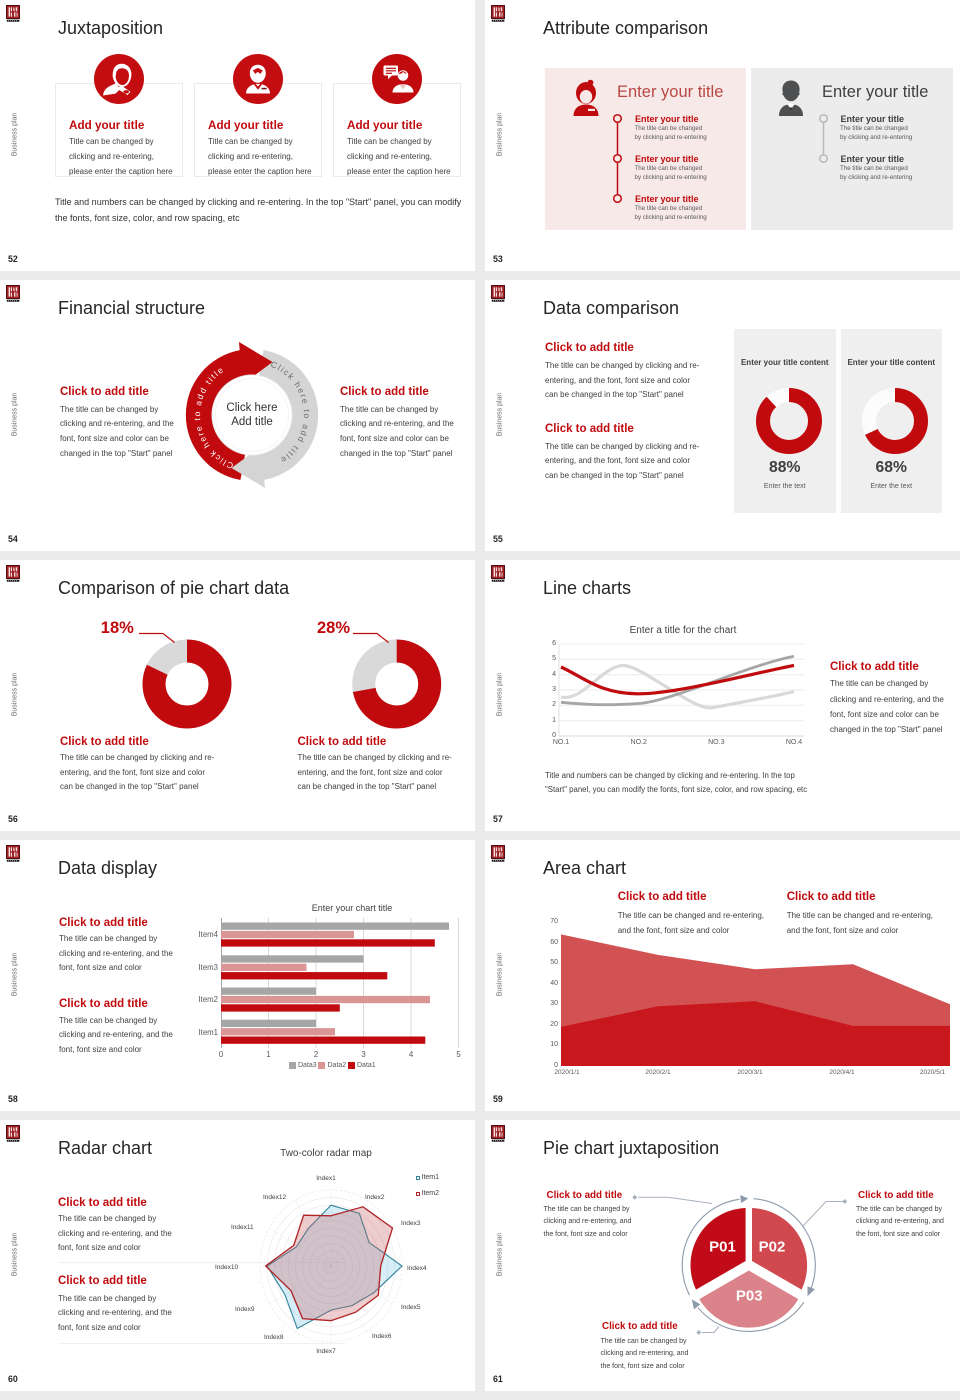 The height and width of the screenshot is (1400, 960). Describe the element at coordinates (722, 1247) in the screenshot. I see `svg-text: P01` at that location.